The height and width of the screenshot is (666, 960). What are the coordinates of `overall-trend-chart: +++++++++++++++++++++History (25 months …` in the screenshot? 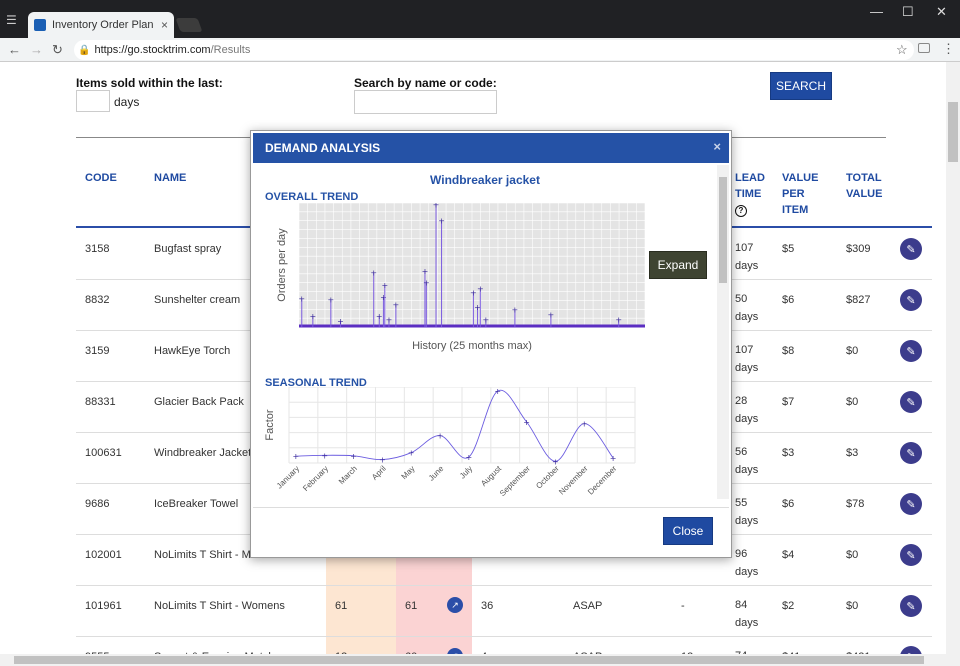 It's located at (461, 277).